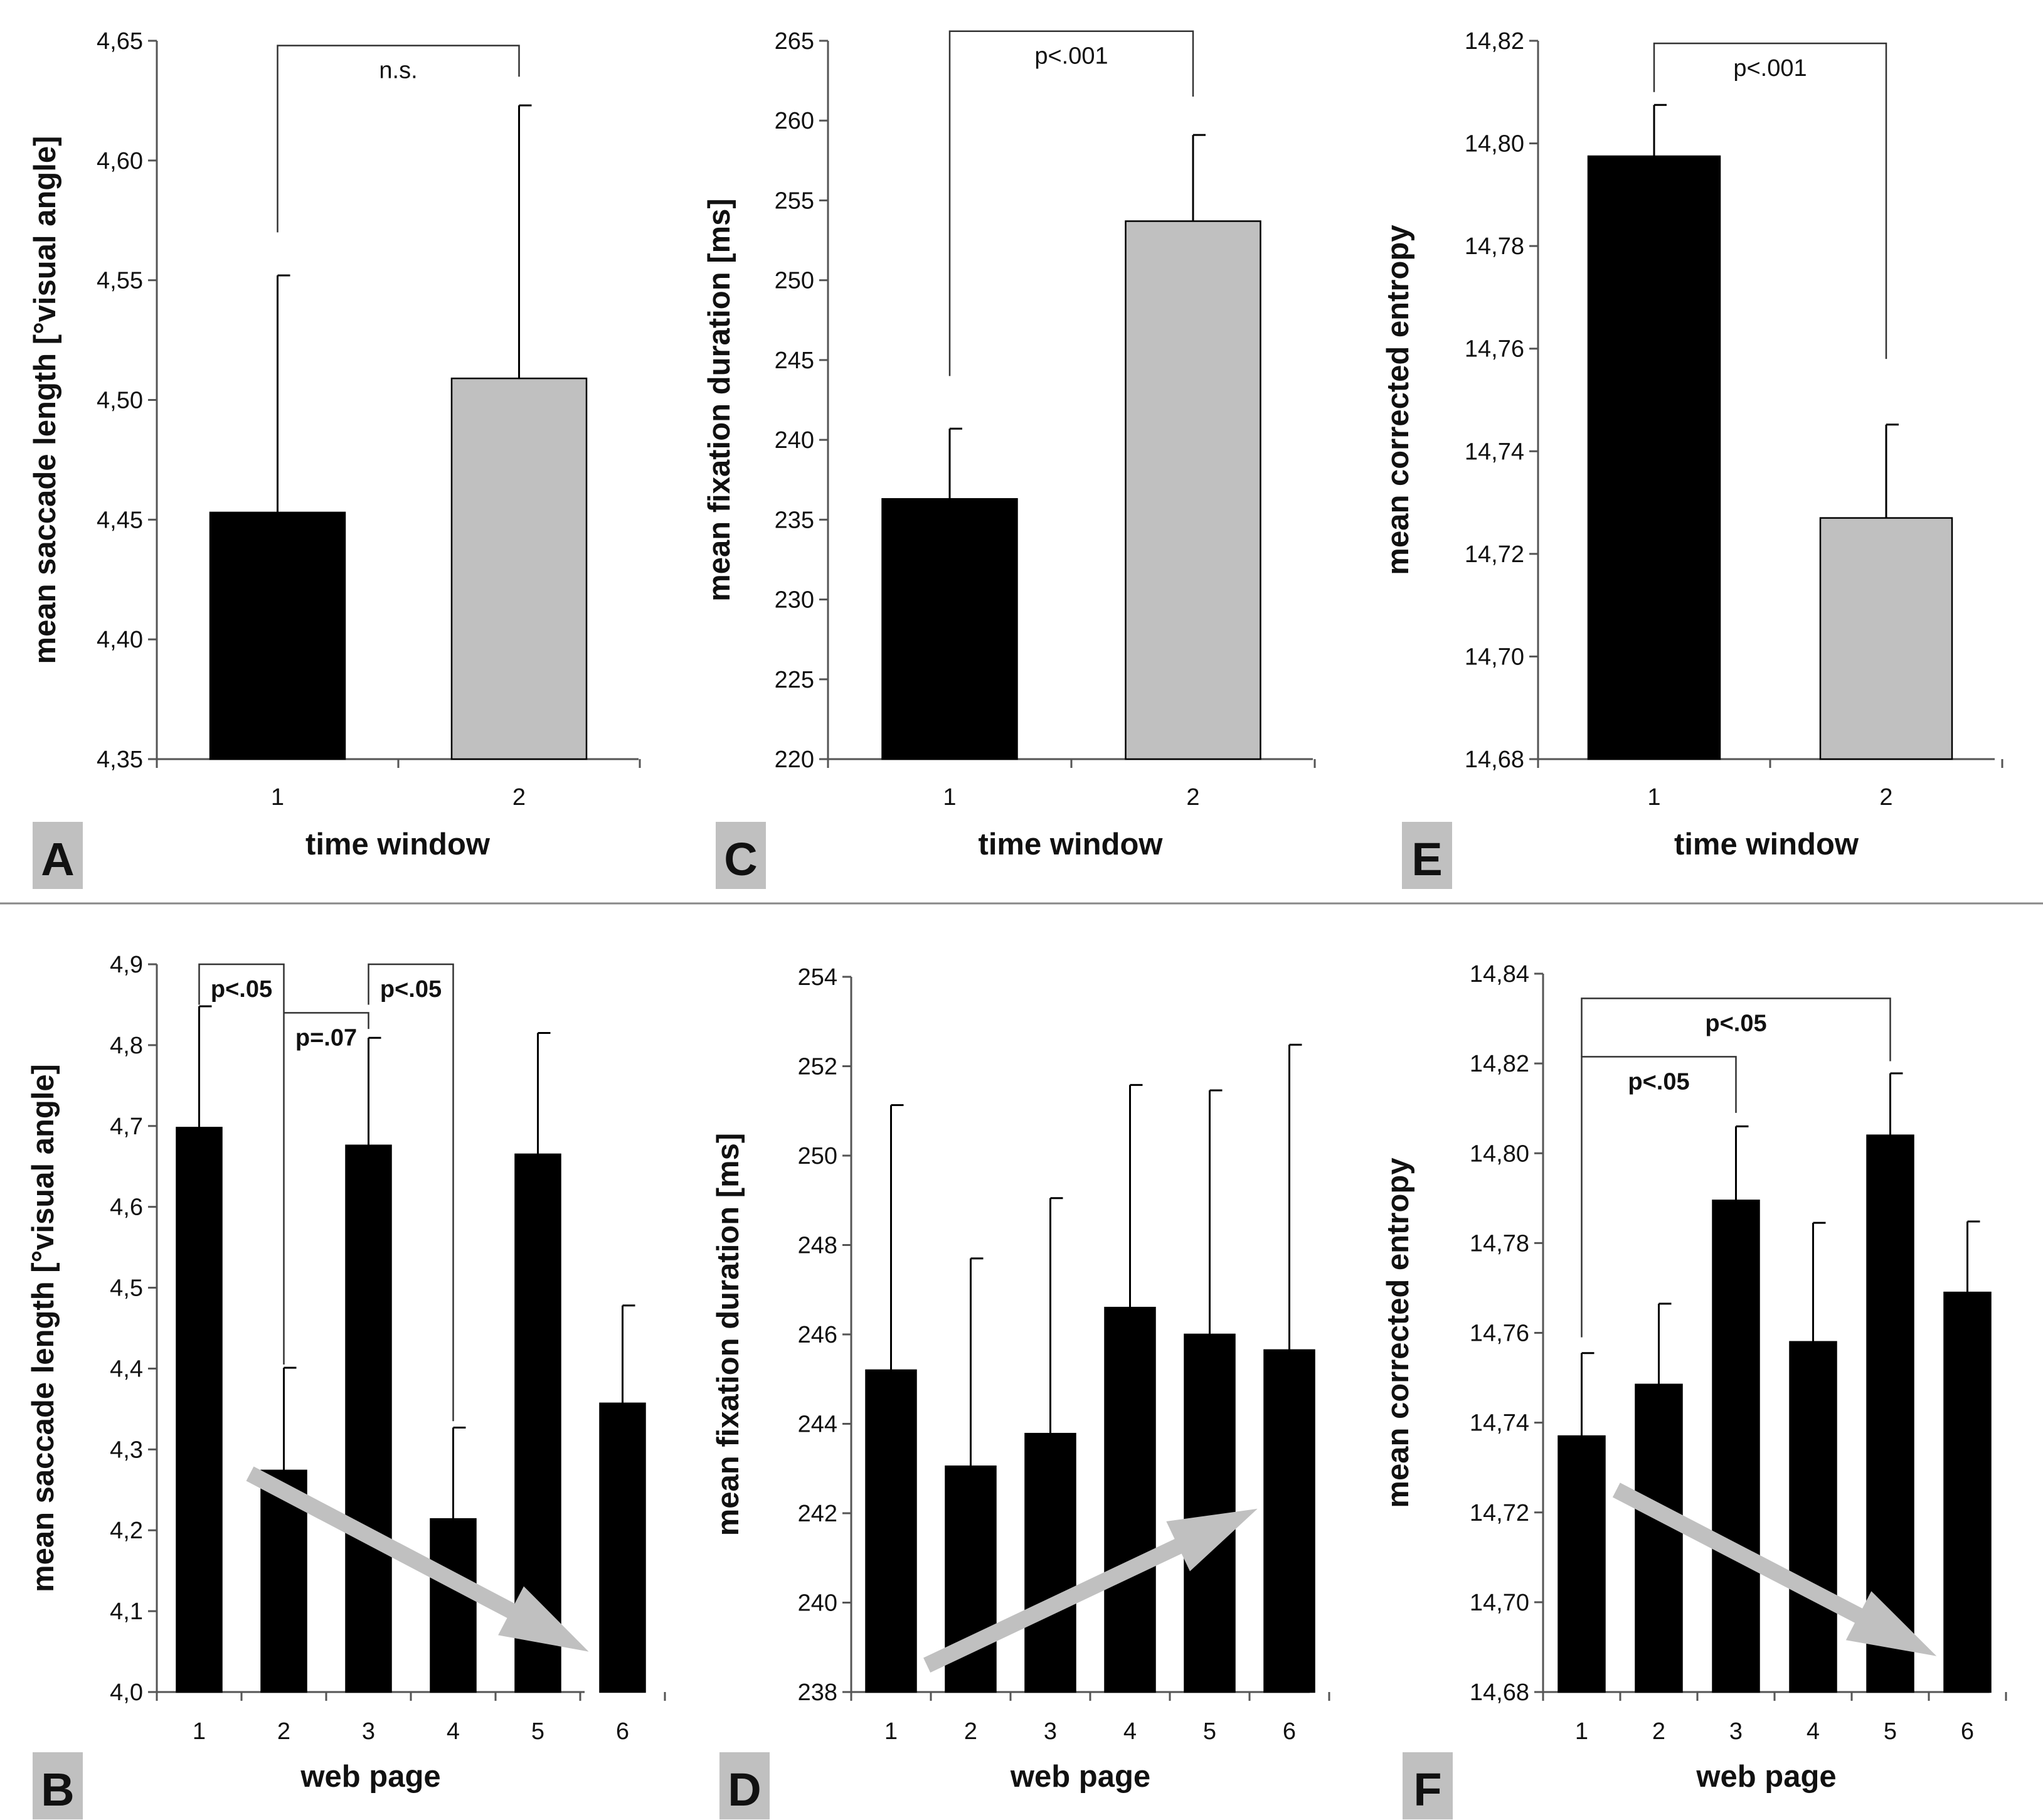  What do you see at coordinates (126, 1288) in the screenshot?
I see `y-tick-label: 4,5` at bounding box center [126, 1288].